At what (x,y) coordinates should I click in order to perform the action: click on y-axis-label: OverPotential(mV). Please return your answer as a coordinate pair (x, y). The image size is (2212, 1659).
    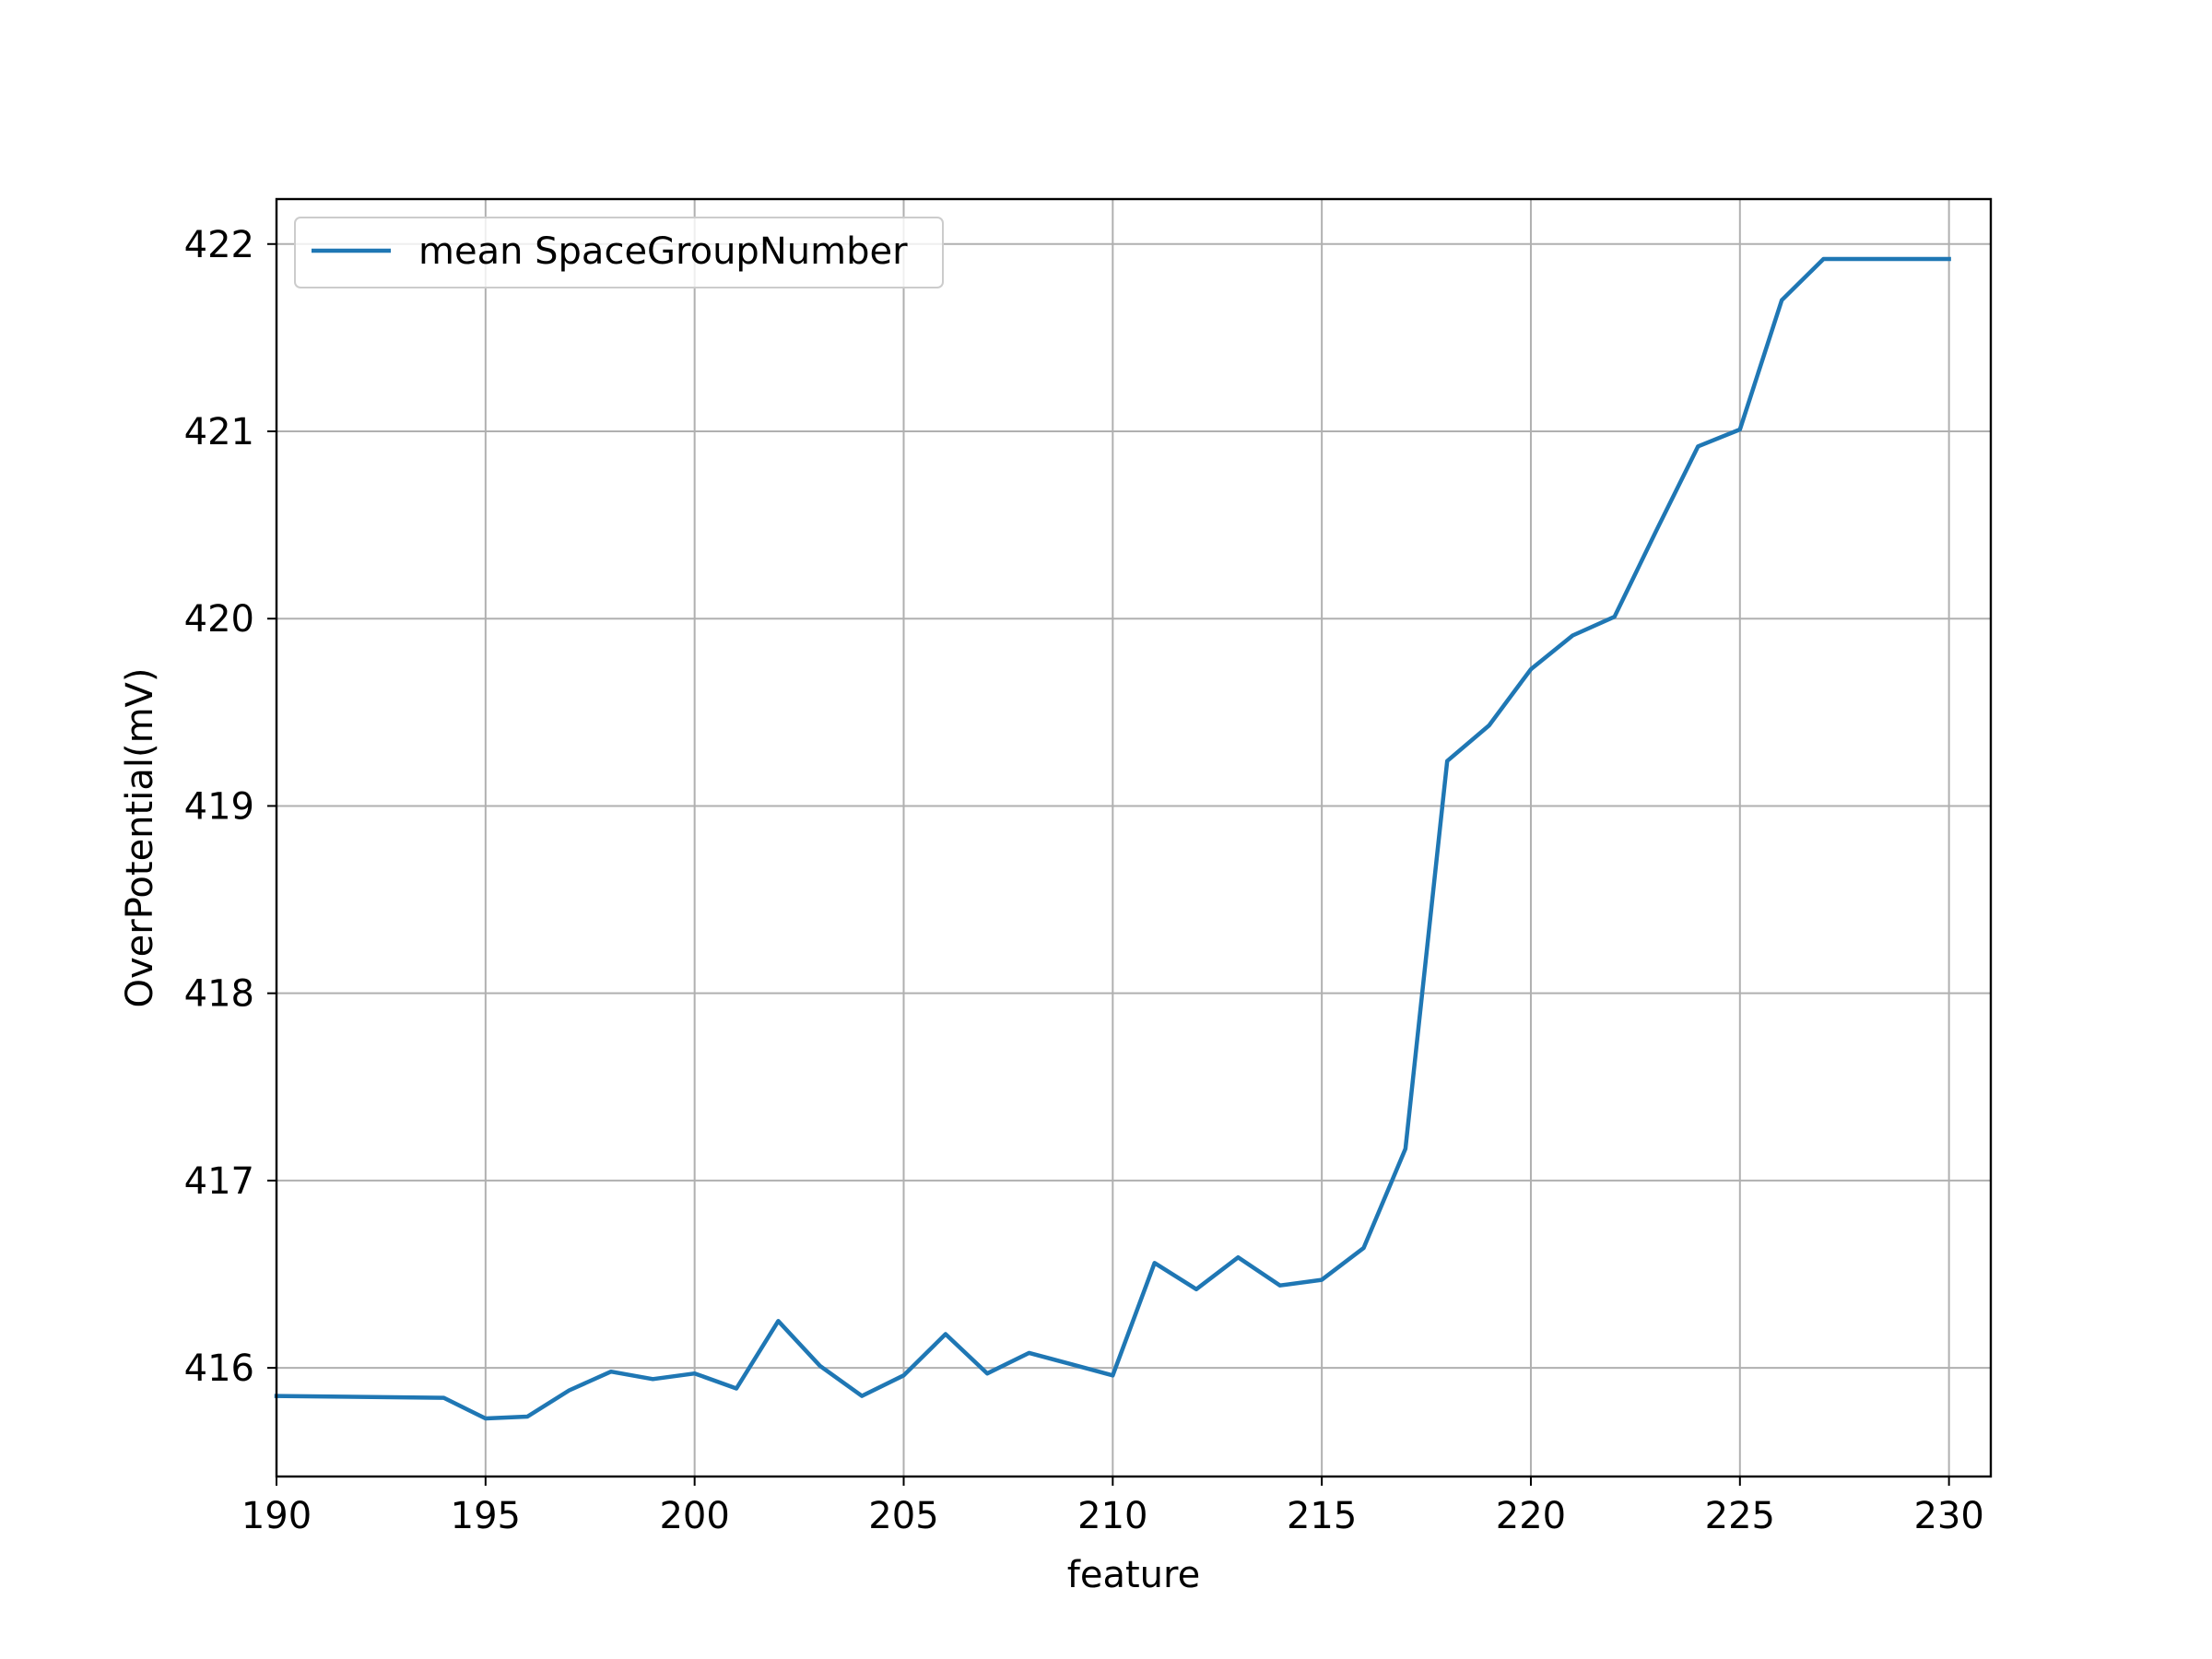
    Looking at the image, I should click on (140, 838).